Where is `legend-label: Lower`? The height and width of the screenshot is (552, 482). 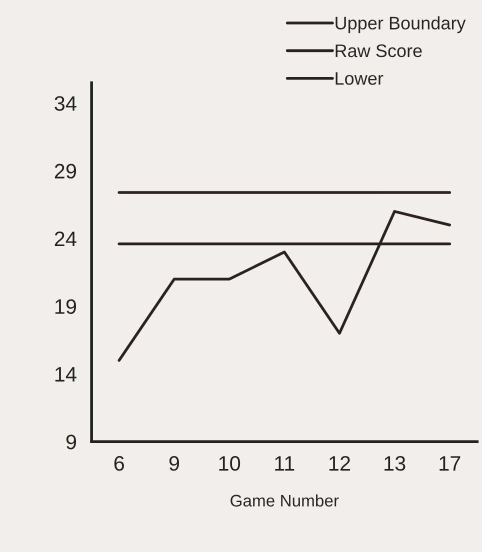 legend-label: Lower is located at coordinates (360, 78).